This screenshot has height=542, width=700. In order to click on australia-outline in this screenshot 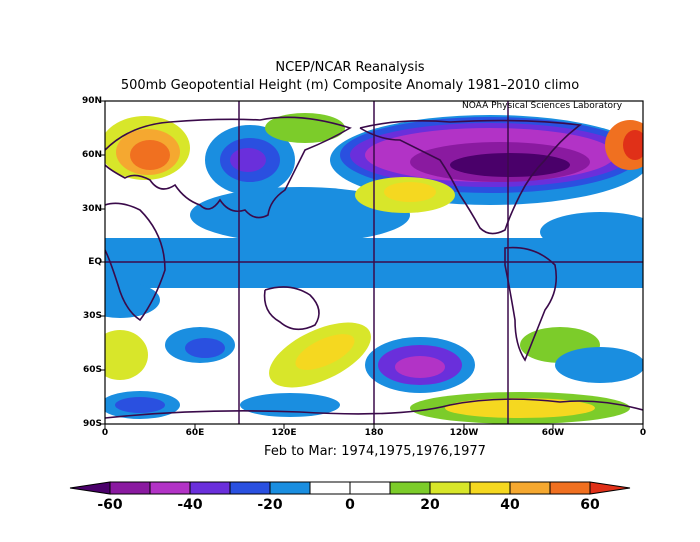, I will do `click(291, 308)`.